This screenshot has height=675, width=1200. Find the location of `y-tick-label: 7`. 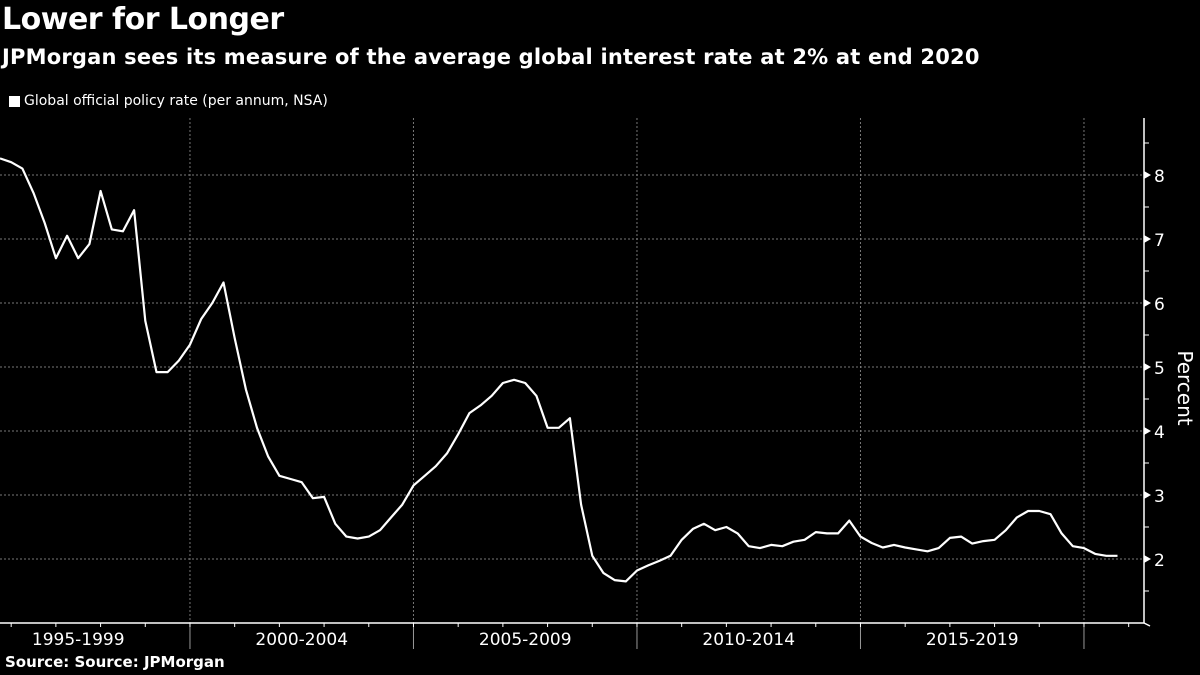

y-tick-label: 7 is located at coordinates (1159, 241).